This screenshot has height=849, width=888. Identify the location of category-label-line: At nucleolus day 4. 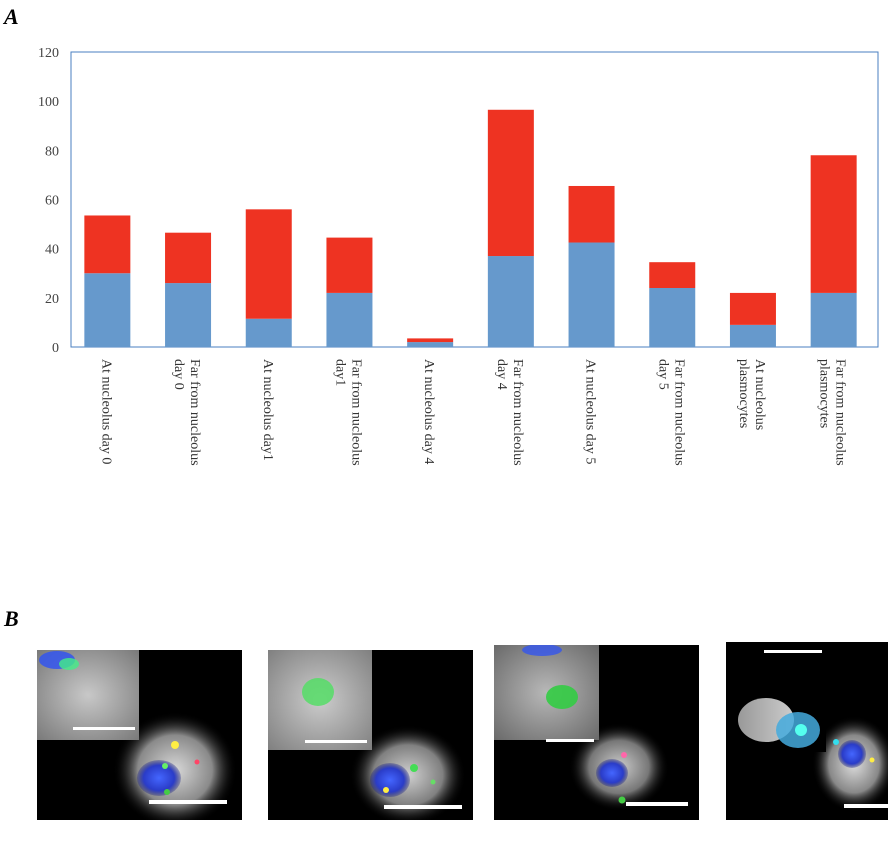
(428, 411).